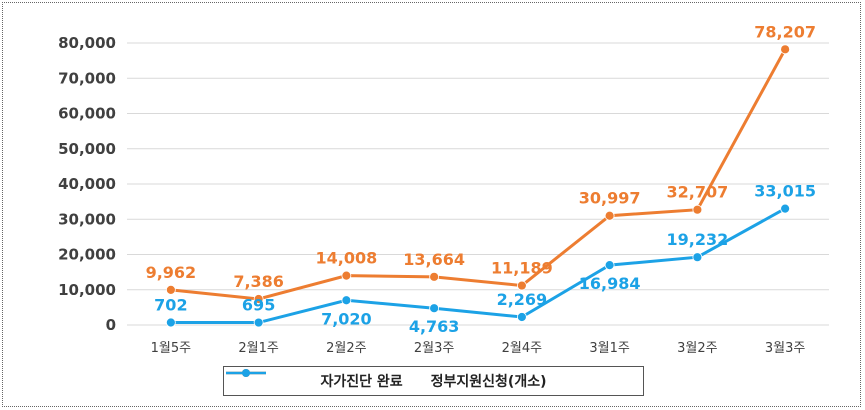 The width and height of the screenshot is (865, 410). Describe the element at coordinates (258, 305) in the screenshot. I see `data-label: 695` at that location.